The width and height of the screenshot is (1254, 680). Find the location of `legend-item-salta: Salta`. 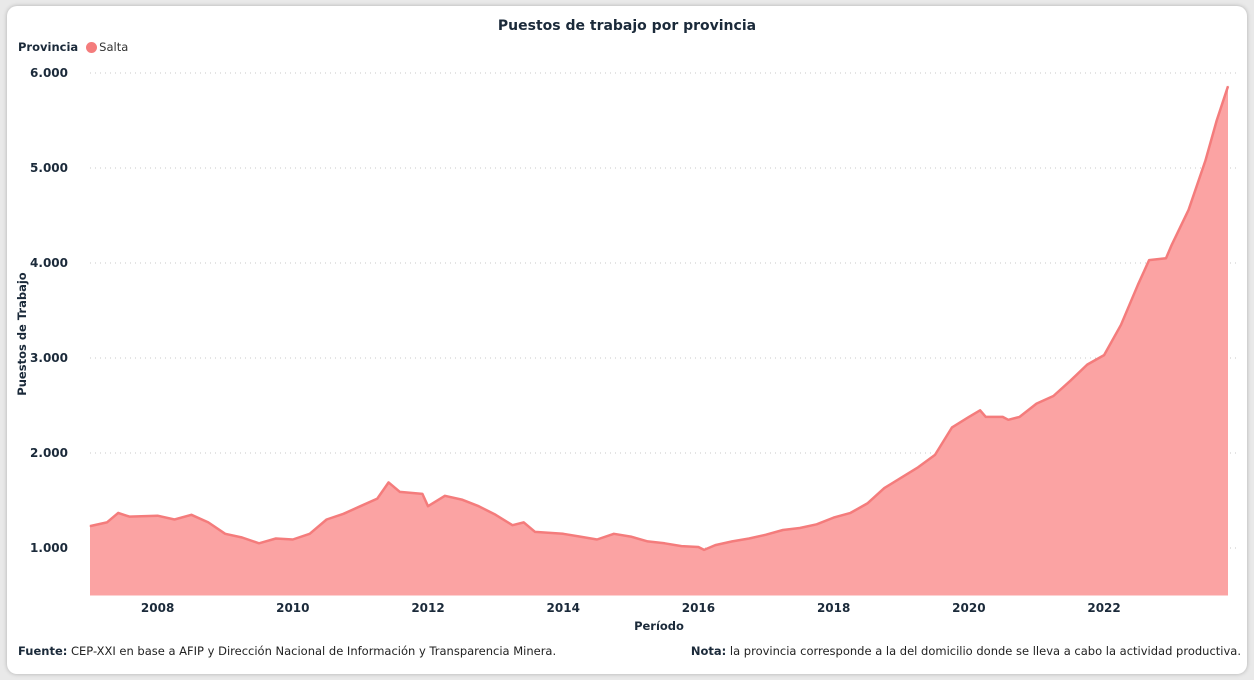

legend-item-salta: Salta is located at coordinates (114, 47).